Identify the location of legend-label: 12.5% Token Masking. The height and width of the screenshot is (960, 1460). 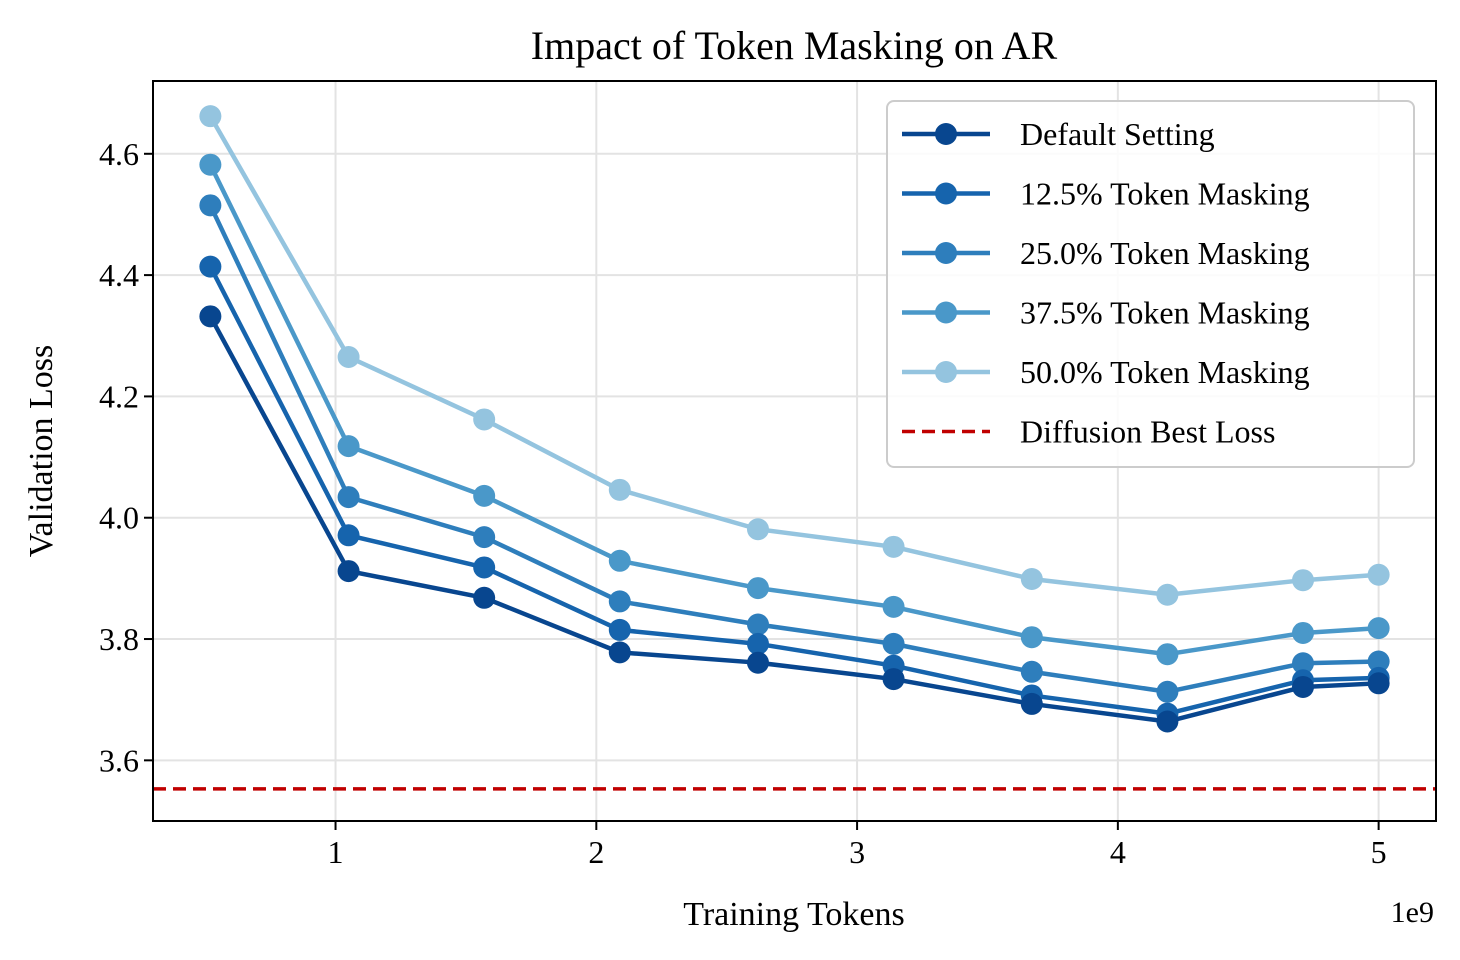
(1165, 194).